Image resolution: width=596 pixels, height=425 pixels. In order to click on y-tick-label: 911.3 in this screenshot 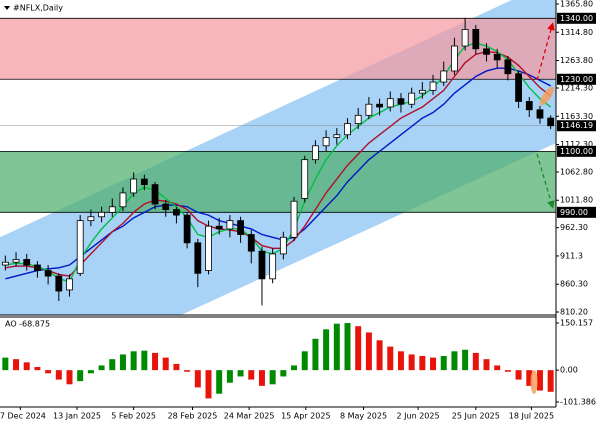, I will do `click(571, 255)`.